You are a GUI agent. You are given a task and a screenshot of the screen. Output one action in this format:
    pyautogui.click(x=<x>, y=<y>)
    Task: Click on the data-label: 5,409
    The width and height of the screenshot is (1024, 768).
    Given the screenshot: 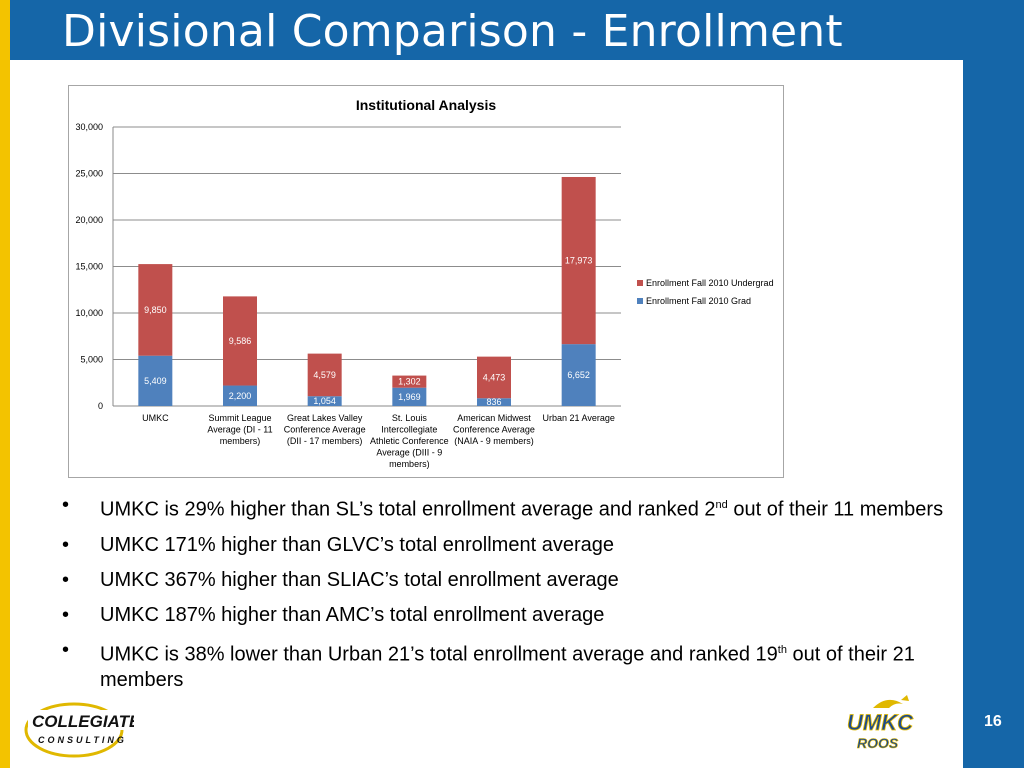 What is the action you would take?
    pyautogui.click(x=155, y=381)
    